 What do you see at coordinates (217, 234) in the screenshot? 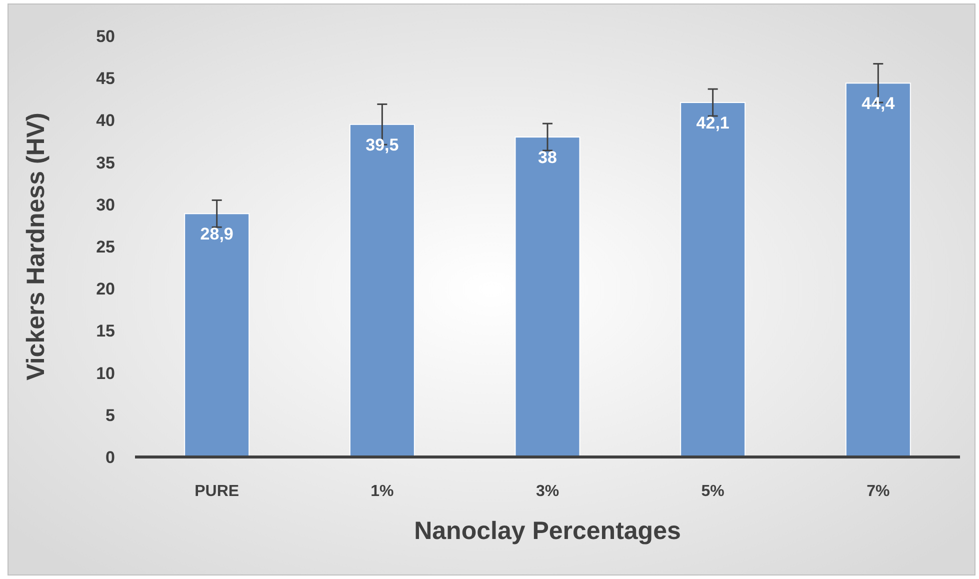
I see `data-label: 28,9` at bounding box center [217, 234].